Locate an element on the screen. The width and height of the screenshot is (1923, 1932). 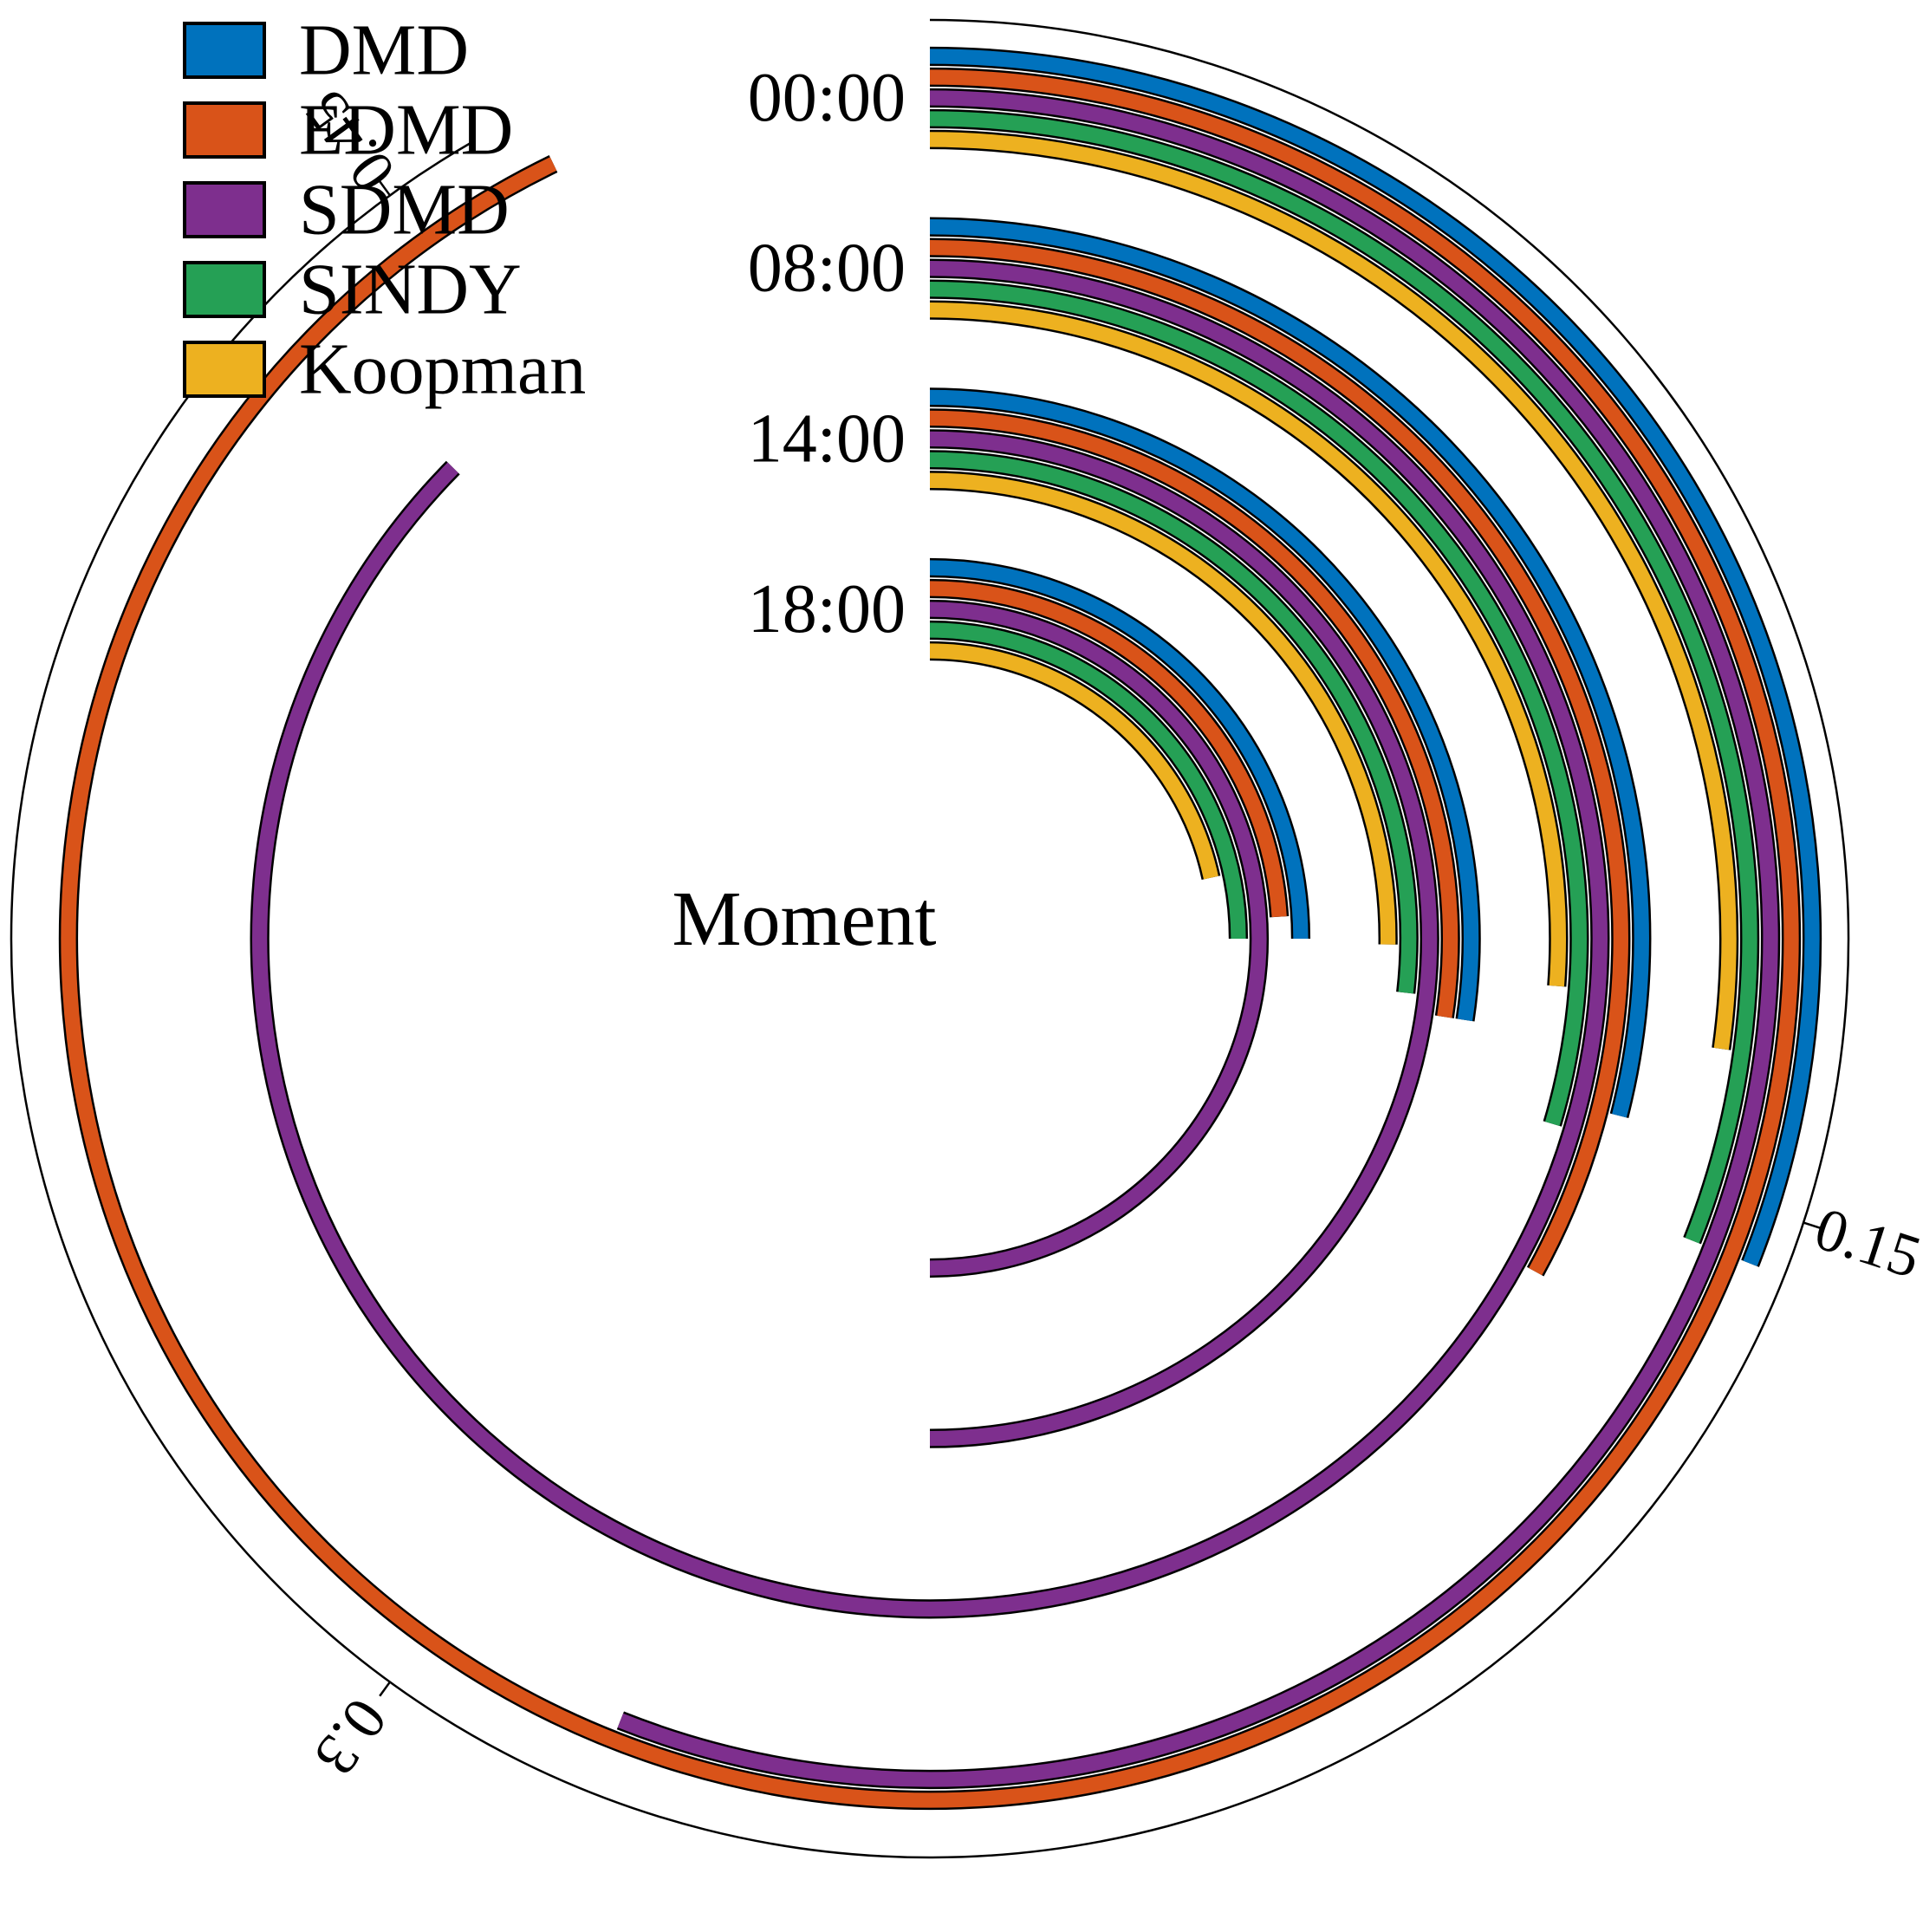
legend-label: SDMD is located at coordinates (404, 210).